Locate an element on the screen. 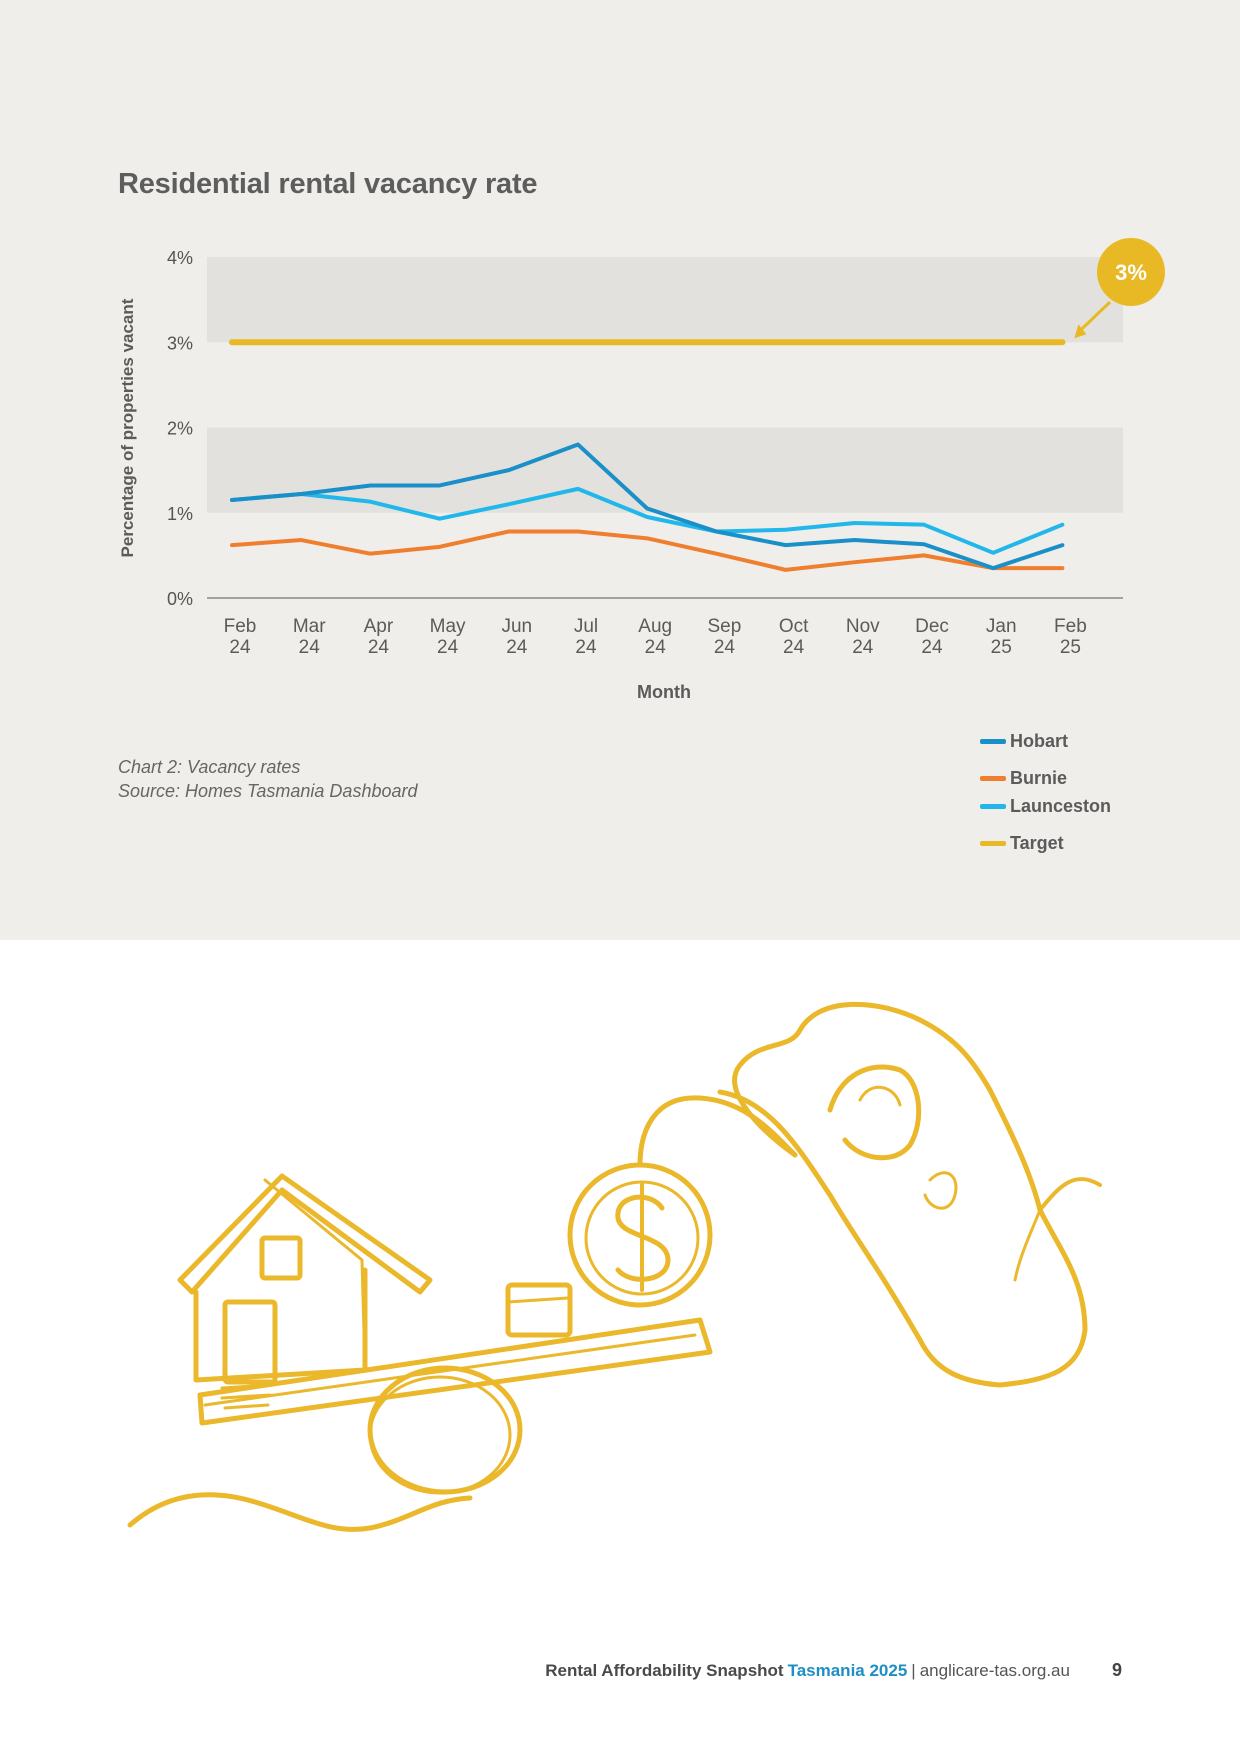 This screenshot has height=1754, width=1240. chart-title: Residential rental vacancy rate is located at coordinates (328, 184).